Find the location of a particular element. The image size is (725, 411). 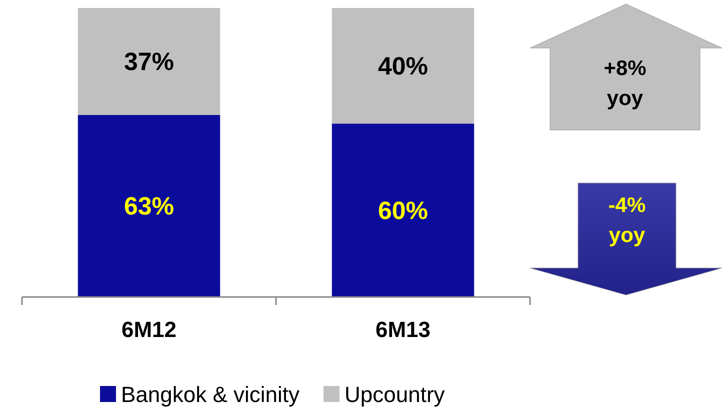

x-tick-label: 6M13 is located at coordinates (403, 329).